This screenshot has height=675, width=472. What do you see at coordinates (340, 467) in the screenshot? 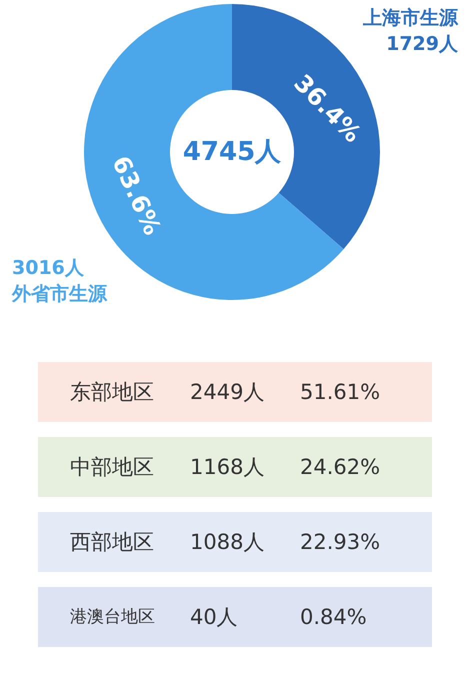
I see `data-label: 24.62%` at bounding box center [340, 467].